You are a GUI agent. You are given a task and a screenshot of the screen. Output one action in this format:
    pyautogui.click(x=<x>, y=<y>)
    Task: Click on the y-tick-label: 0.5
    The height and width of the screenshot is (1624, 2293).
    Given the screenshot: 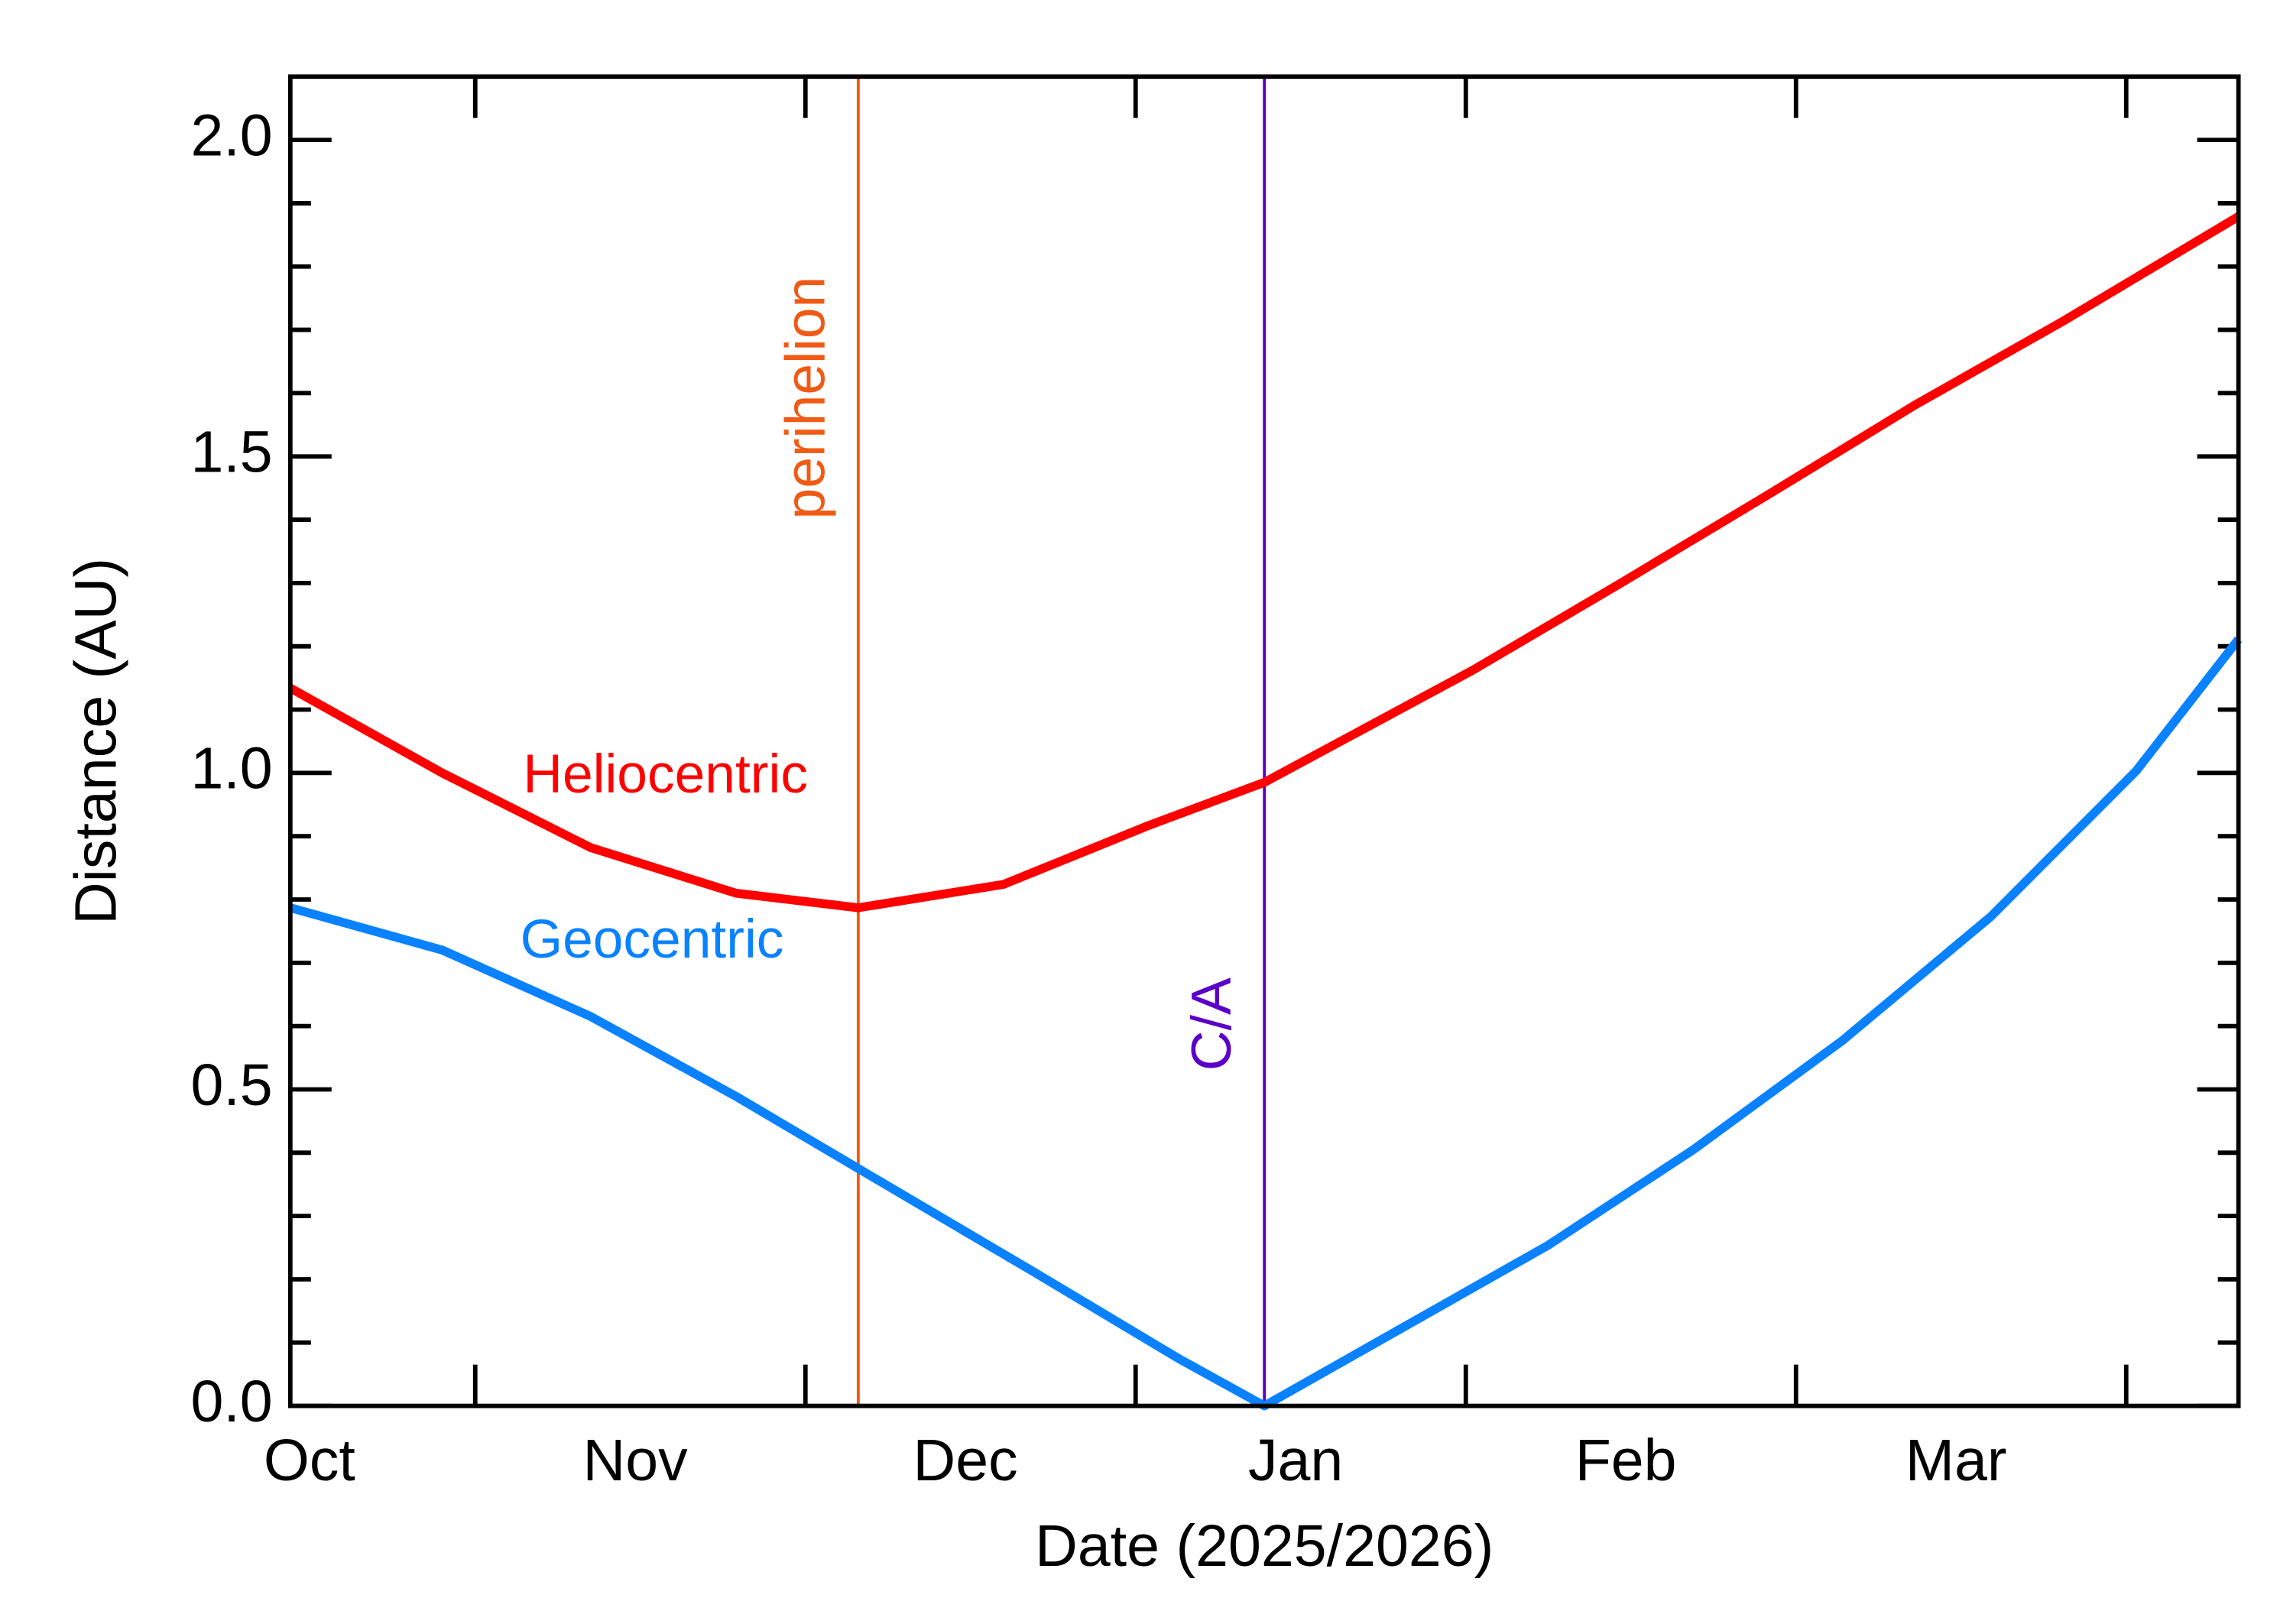 What is the action you would take?
    pyautogui.click(x=231, y=1085)
    